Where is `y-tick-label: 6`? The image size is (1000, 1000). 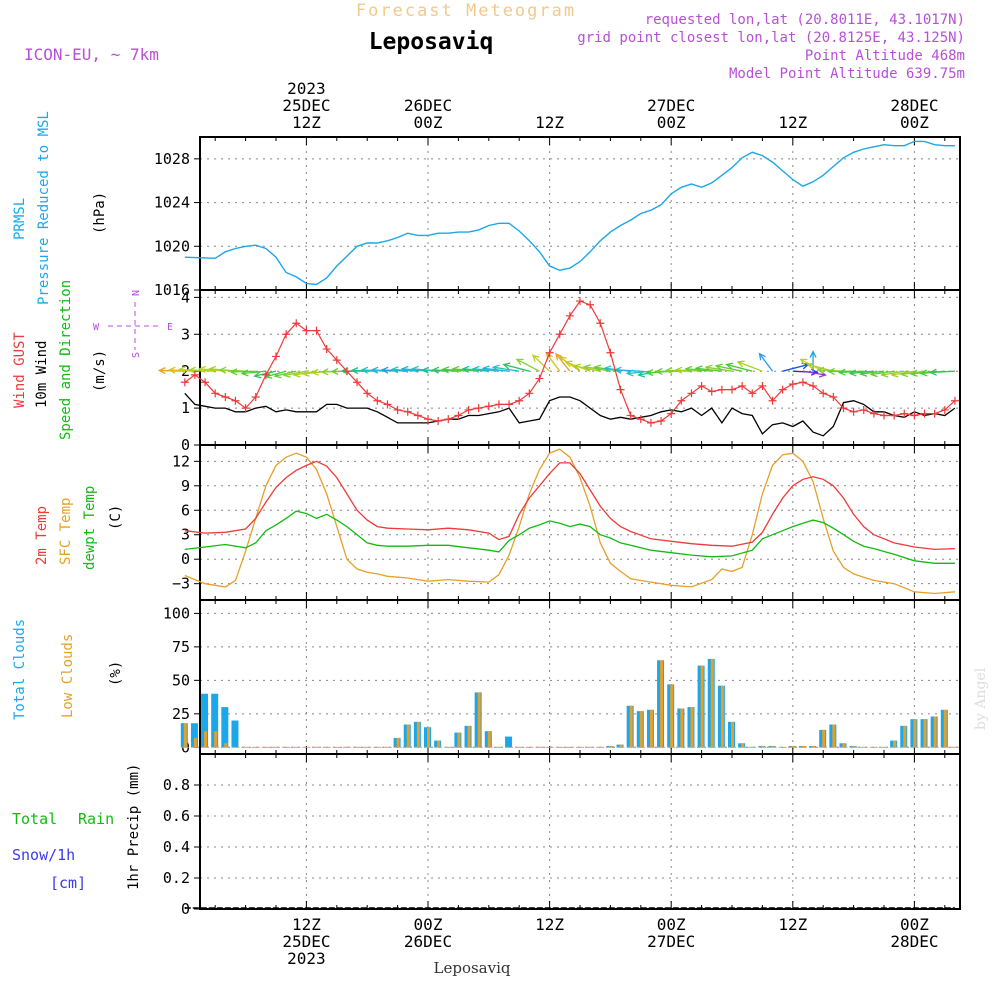
y-tick-label: 6 is located at coordinates (185, 510).